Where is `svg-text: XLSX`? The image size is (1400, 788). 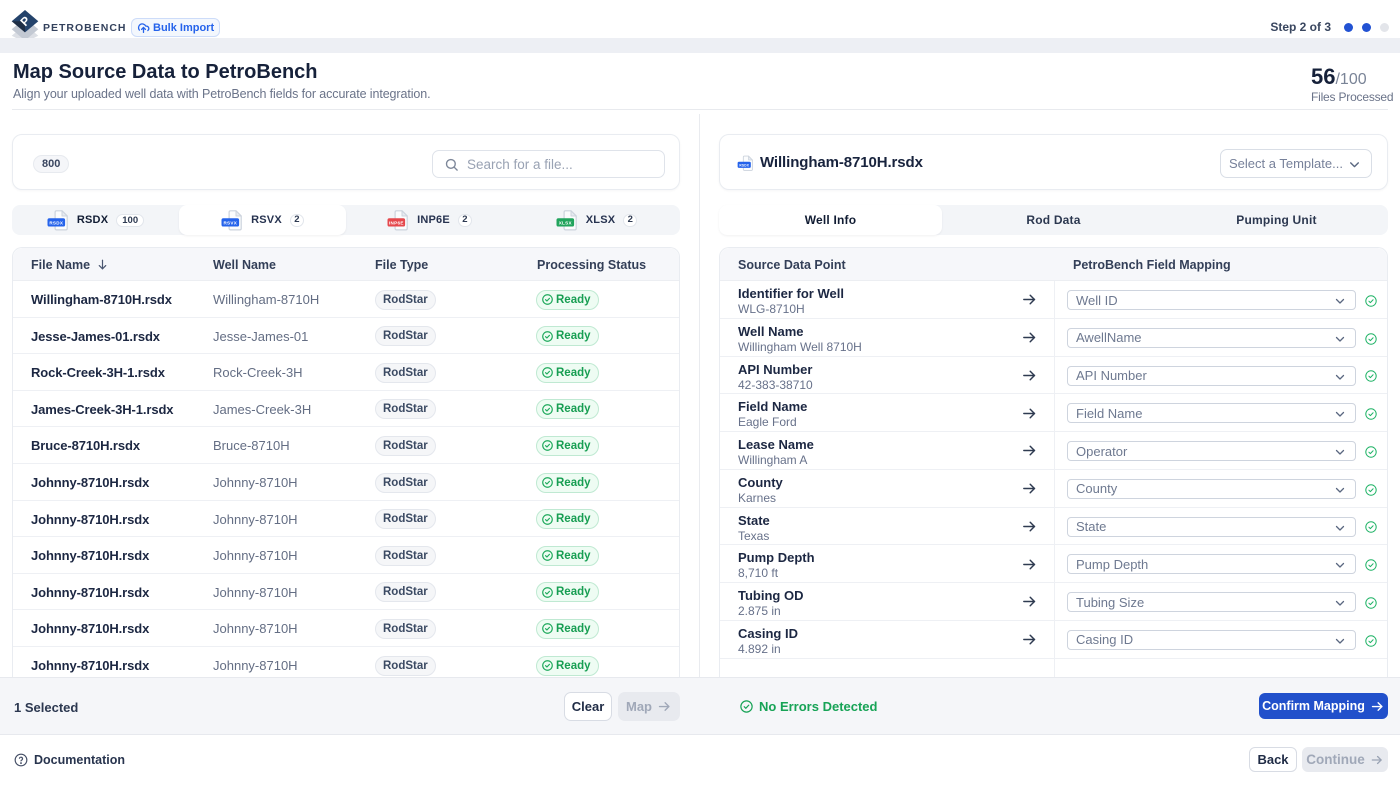
svg-text: XLSX is located at coordinates (565, 222).